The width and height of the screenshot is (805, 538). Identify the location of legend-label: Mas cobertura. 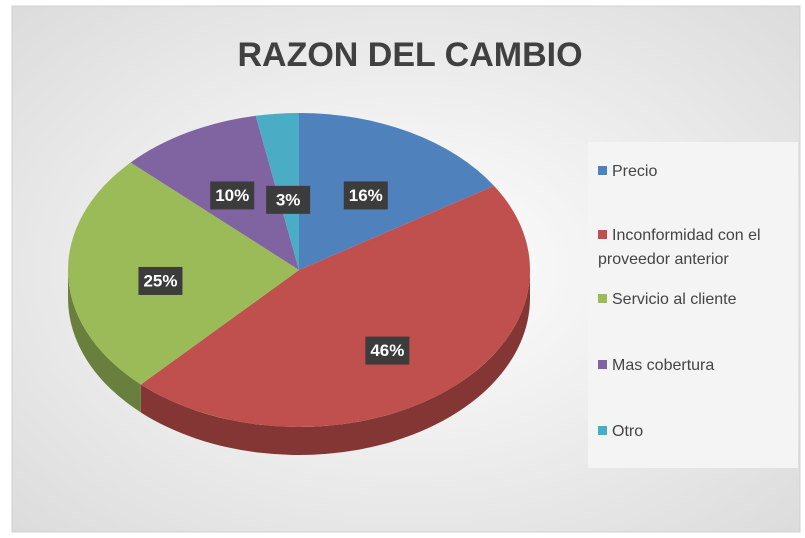
(663, 365).